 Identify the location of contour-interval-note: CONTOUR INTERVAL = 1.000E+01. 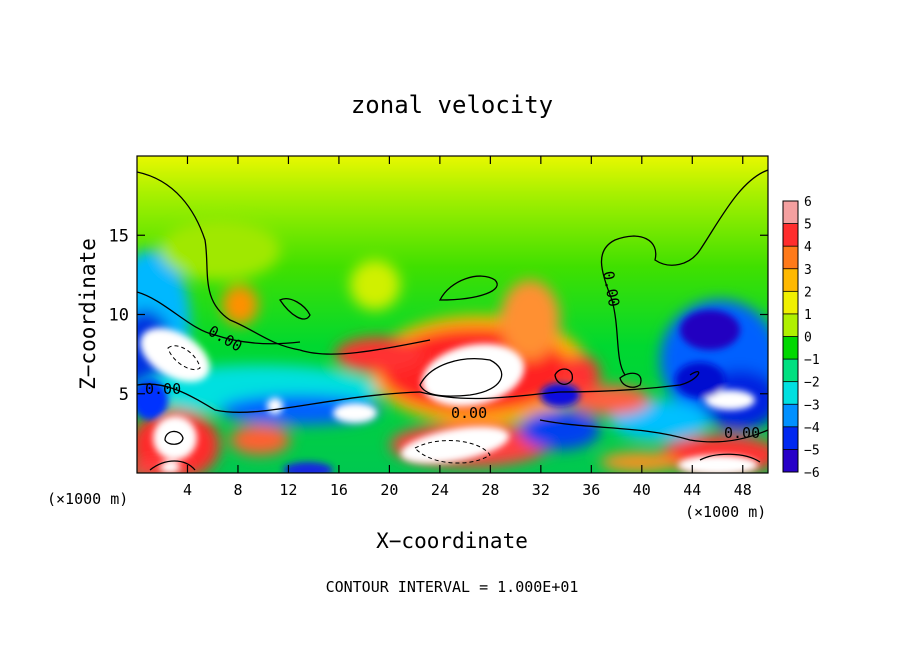
(452, 587).